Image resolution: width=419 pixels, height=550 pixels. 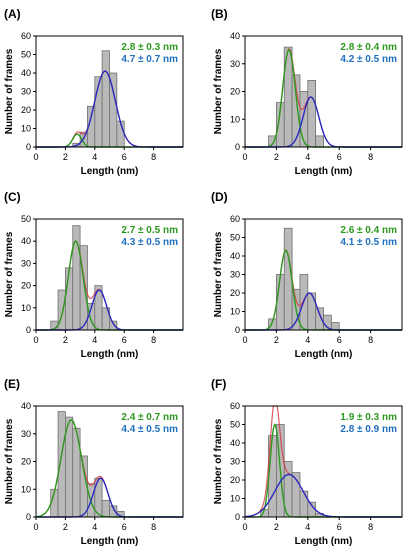 What do you see at coordinates (149, 59) in the screenshot?
I see `legend-entry-2: 4.7 ± 0.7 nm` at bounding box center [149, 59].